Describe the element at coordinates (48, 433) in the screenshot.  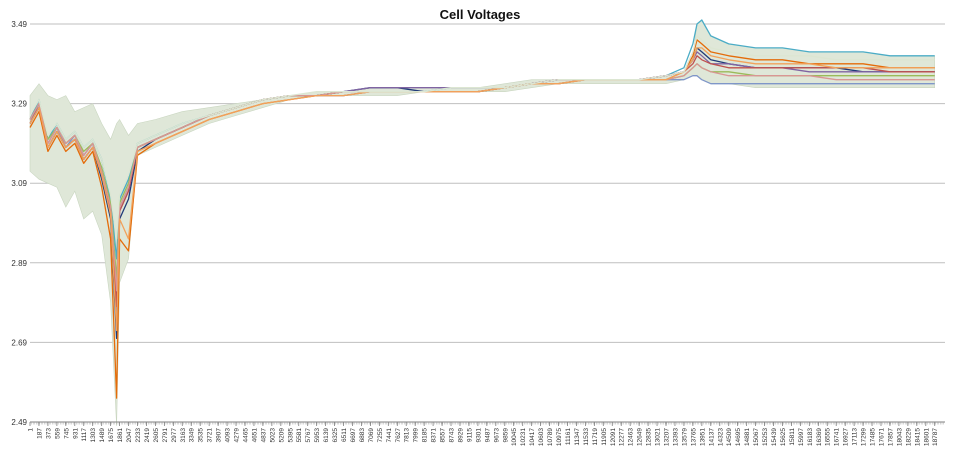
I see `x-tick-label: 373` at that location.